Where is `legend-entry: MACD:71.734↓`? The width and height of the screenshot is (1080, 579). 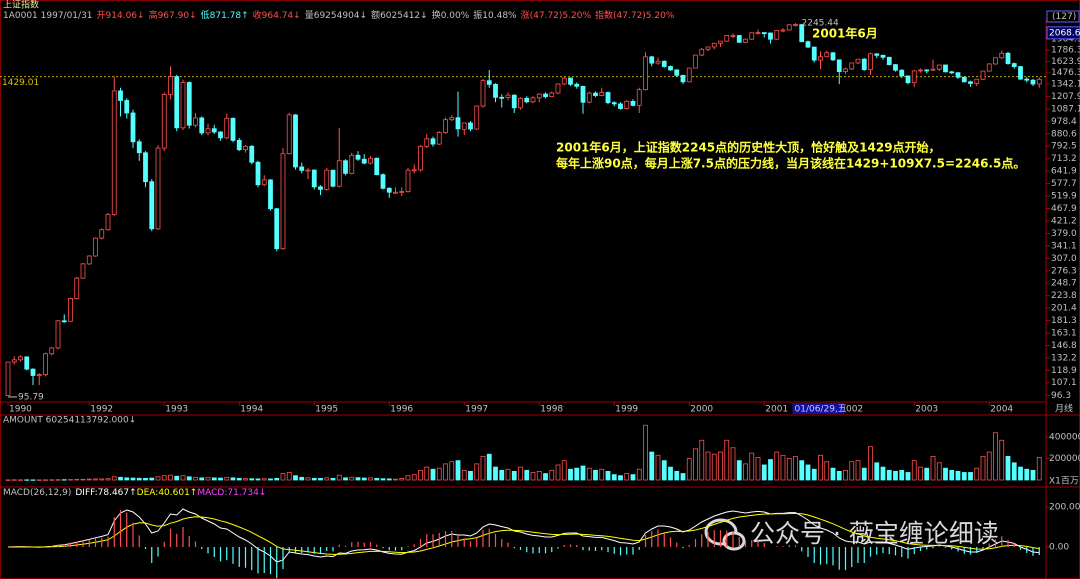
legend-entry: MACD:71.734↓ is located at coordinates (231, 493).